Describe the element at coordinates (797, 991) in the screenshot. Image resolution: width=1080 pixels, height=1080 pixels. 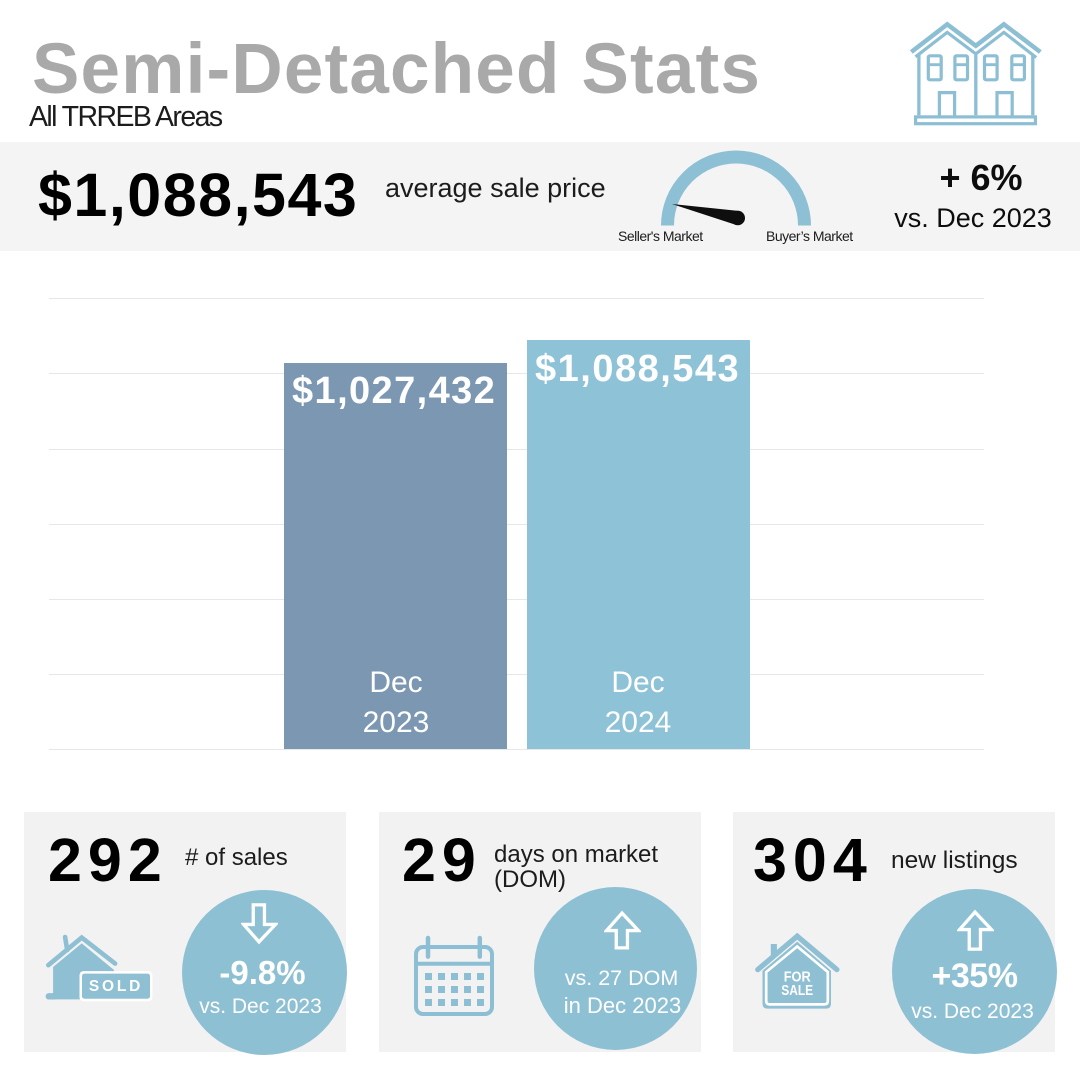
I see `svg-text: SALE` at that location.